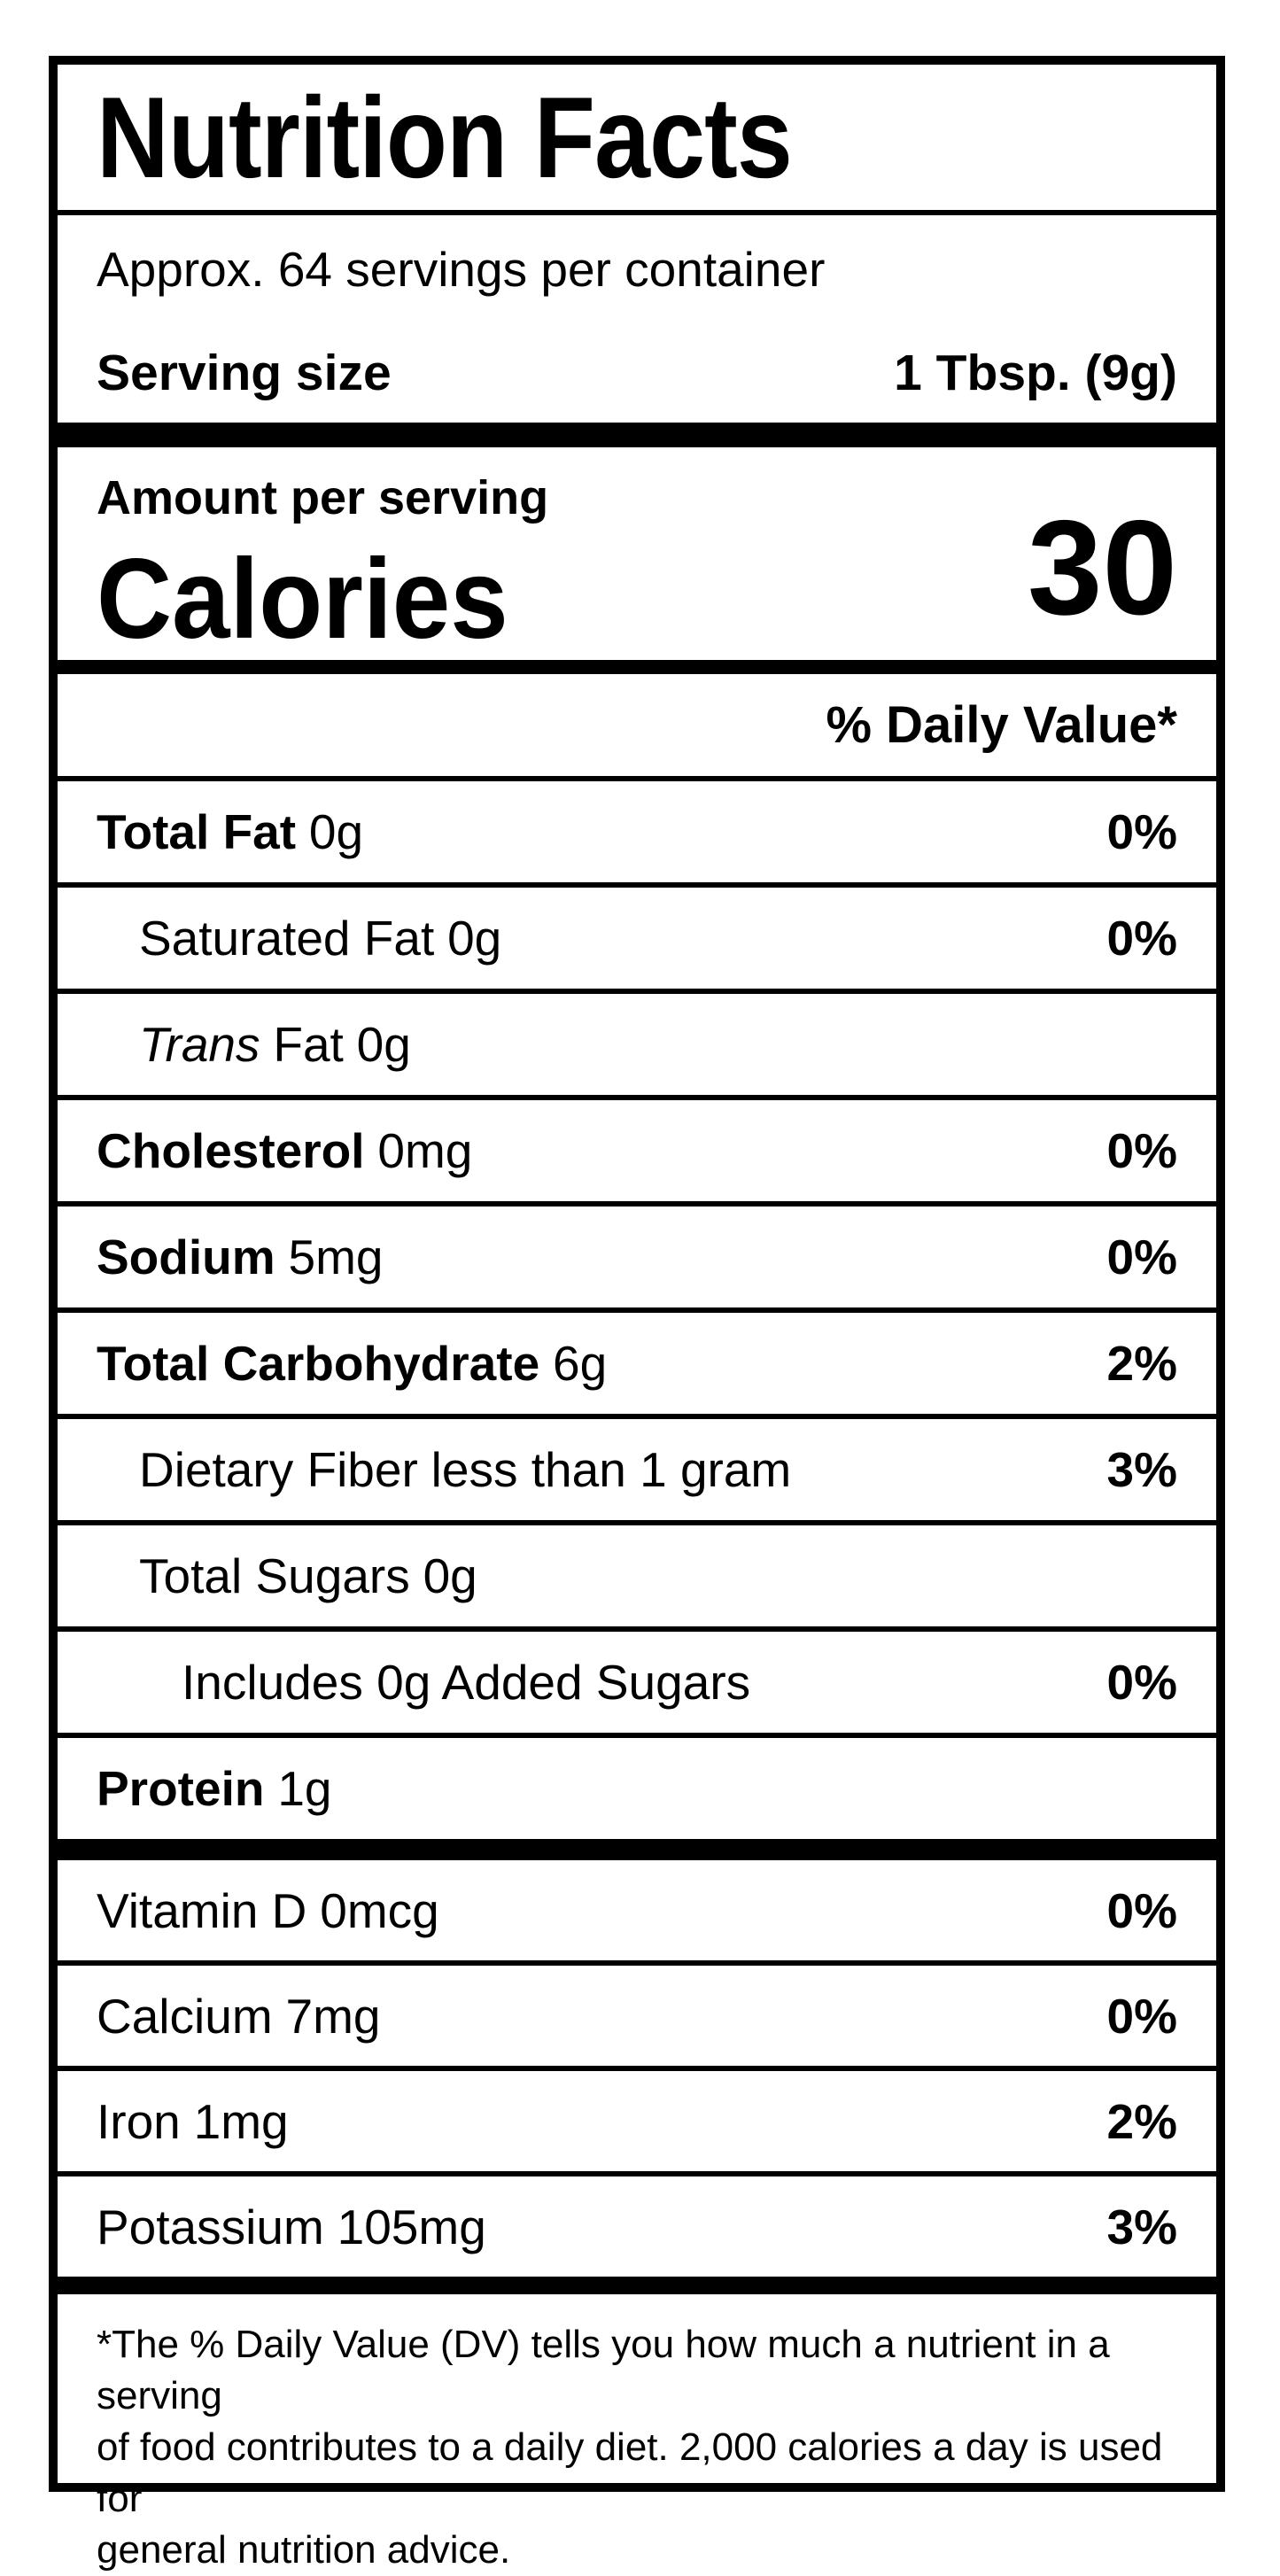 This screenshot has width=1280, height=2576. I want to click on nutrient-name: Sodium, so click(186, 1257).